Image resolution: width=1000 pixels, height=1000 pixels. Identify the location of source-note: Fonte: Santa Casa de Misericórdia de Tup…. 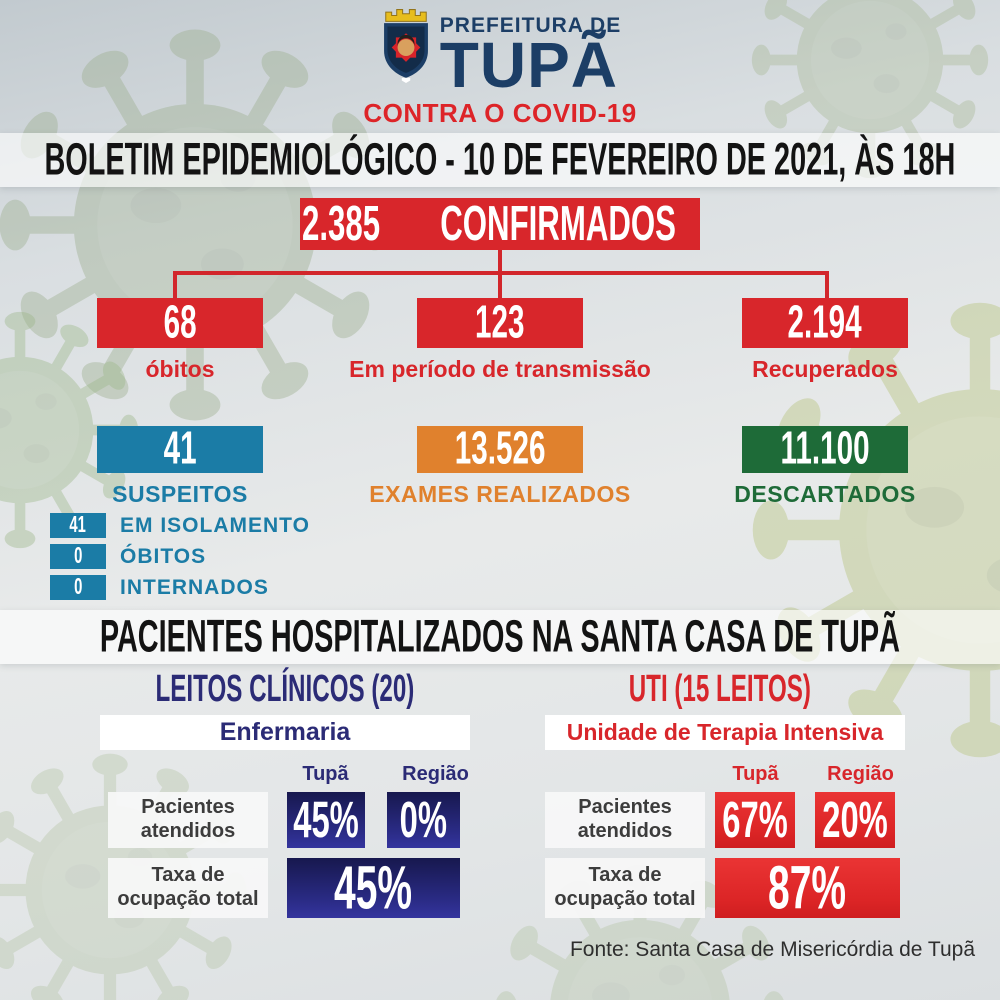
(772, 949).